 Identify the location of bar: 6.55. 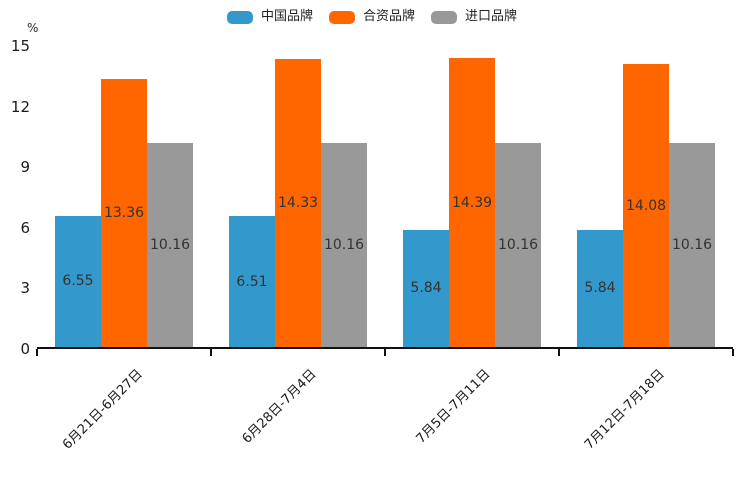
(78, 281).